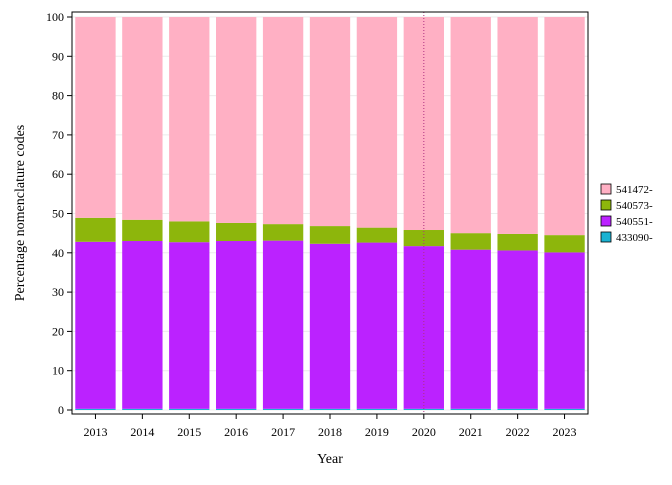  What do you see at coordinates (58, 292) in the screenshot?
I see `y-tick-label: 30` at bounding box center [58, 292].